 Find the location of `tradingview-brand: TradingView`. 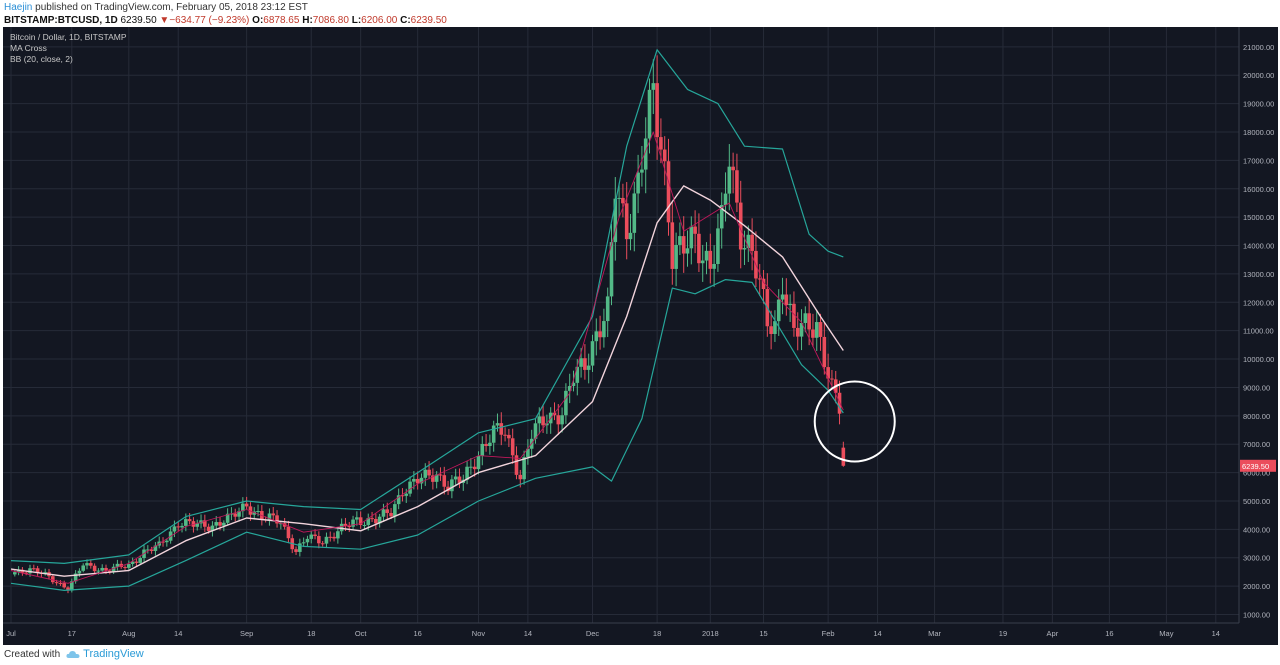

tradingview-brand: TradingView is located at coordinates (113, 654).